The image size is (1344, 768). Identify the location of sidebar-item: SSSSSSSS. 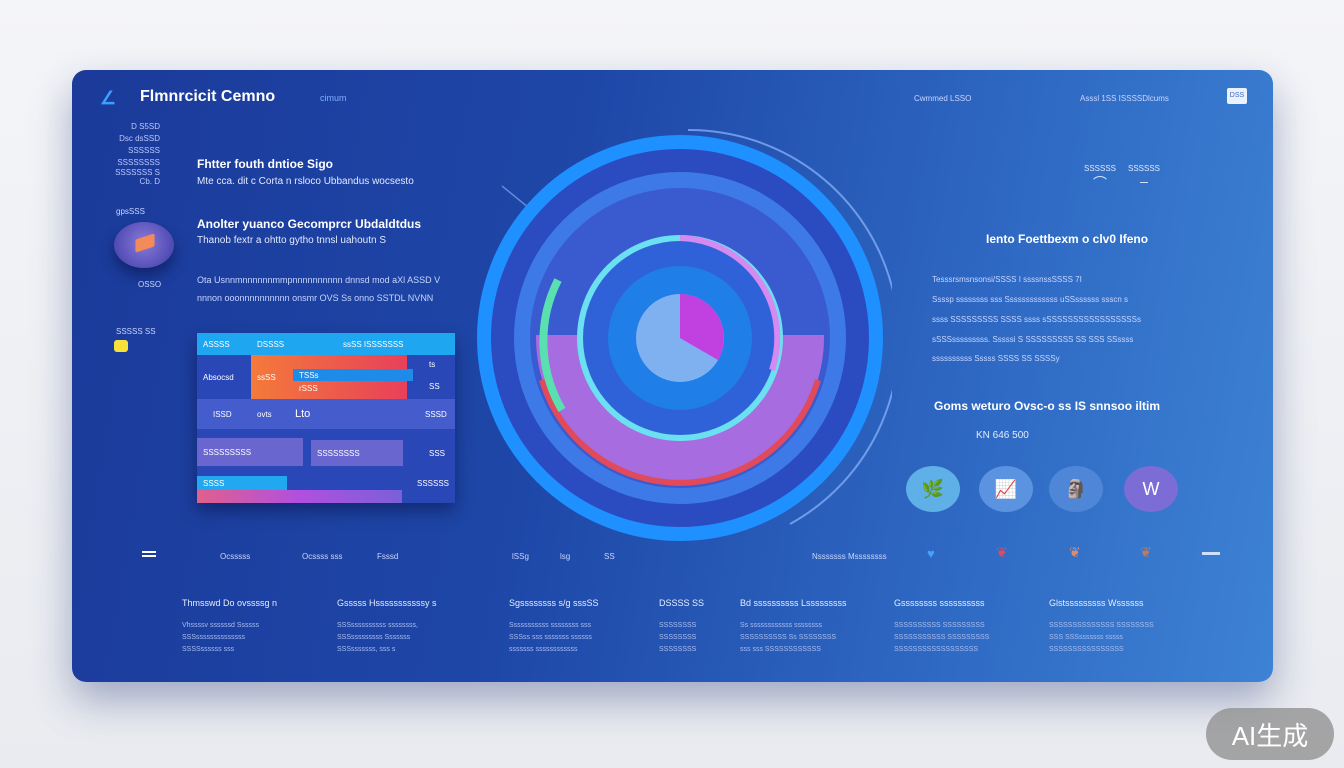
(138, 162).